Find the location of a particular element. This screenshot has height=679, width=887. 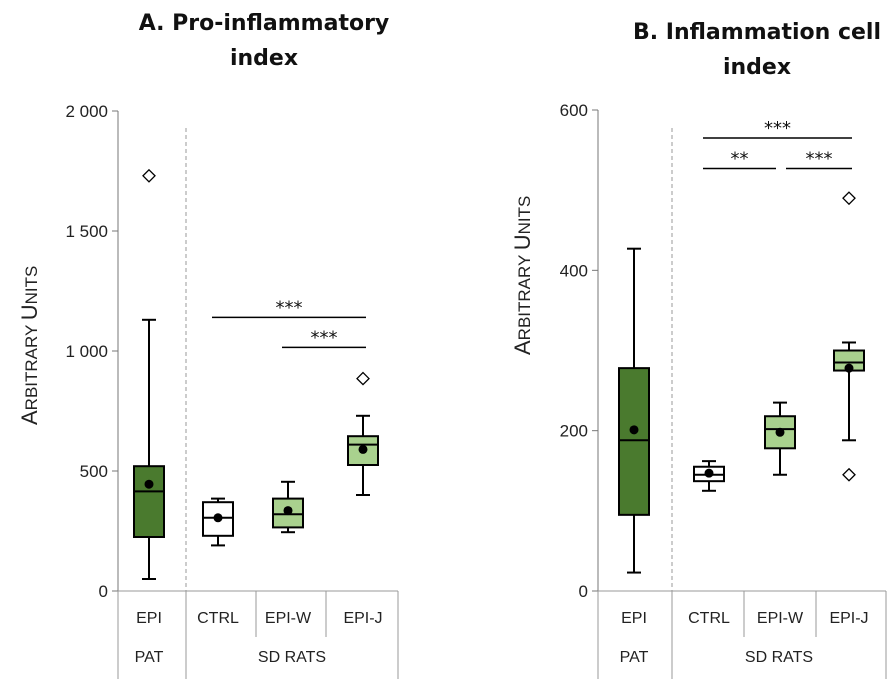

significance-bar: ** is located at coordinates (739, 159).